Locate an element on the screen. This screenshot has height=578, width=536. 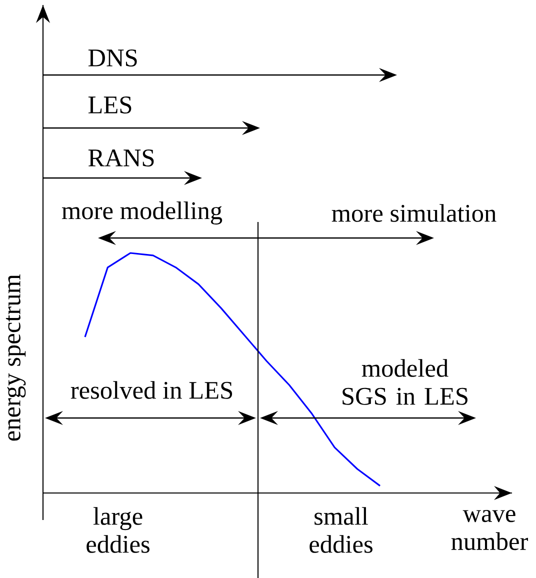
annotation: modeled SGS in LES is located at coordinates (405, 382).